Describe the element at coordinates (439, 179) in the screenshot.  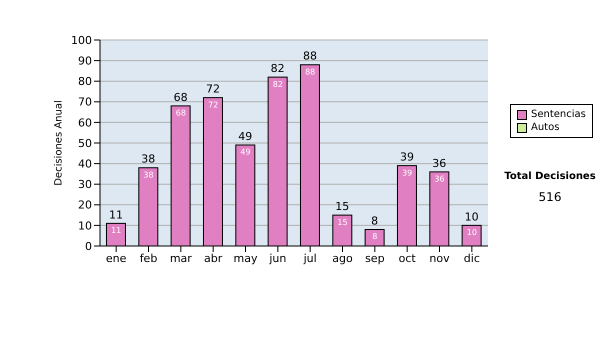
I see `data-label: 36` at that location.